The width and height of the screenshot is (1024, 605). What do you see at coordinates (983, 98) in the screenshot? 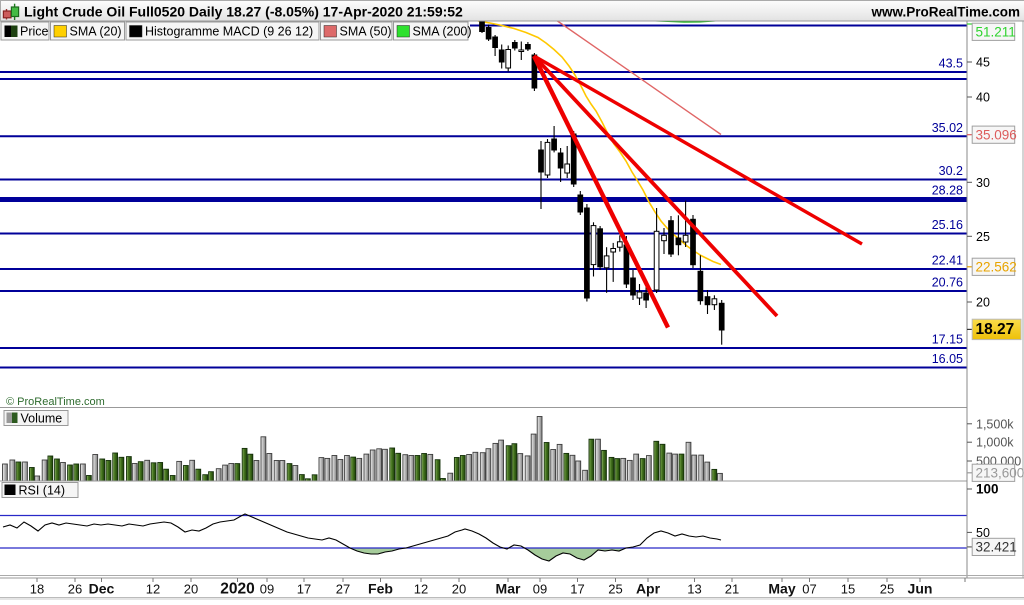
I see `svg-text: 40` at bounding box center [983, 98].